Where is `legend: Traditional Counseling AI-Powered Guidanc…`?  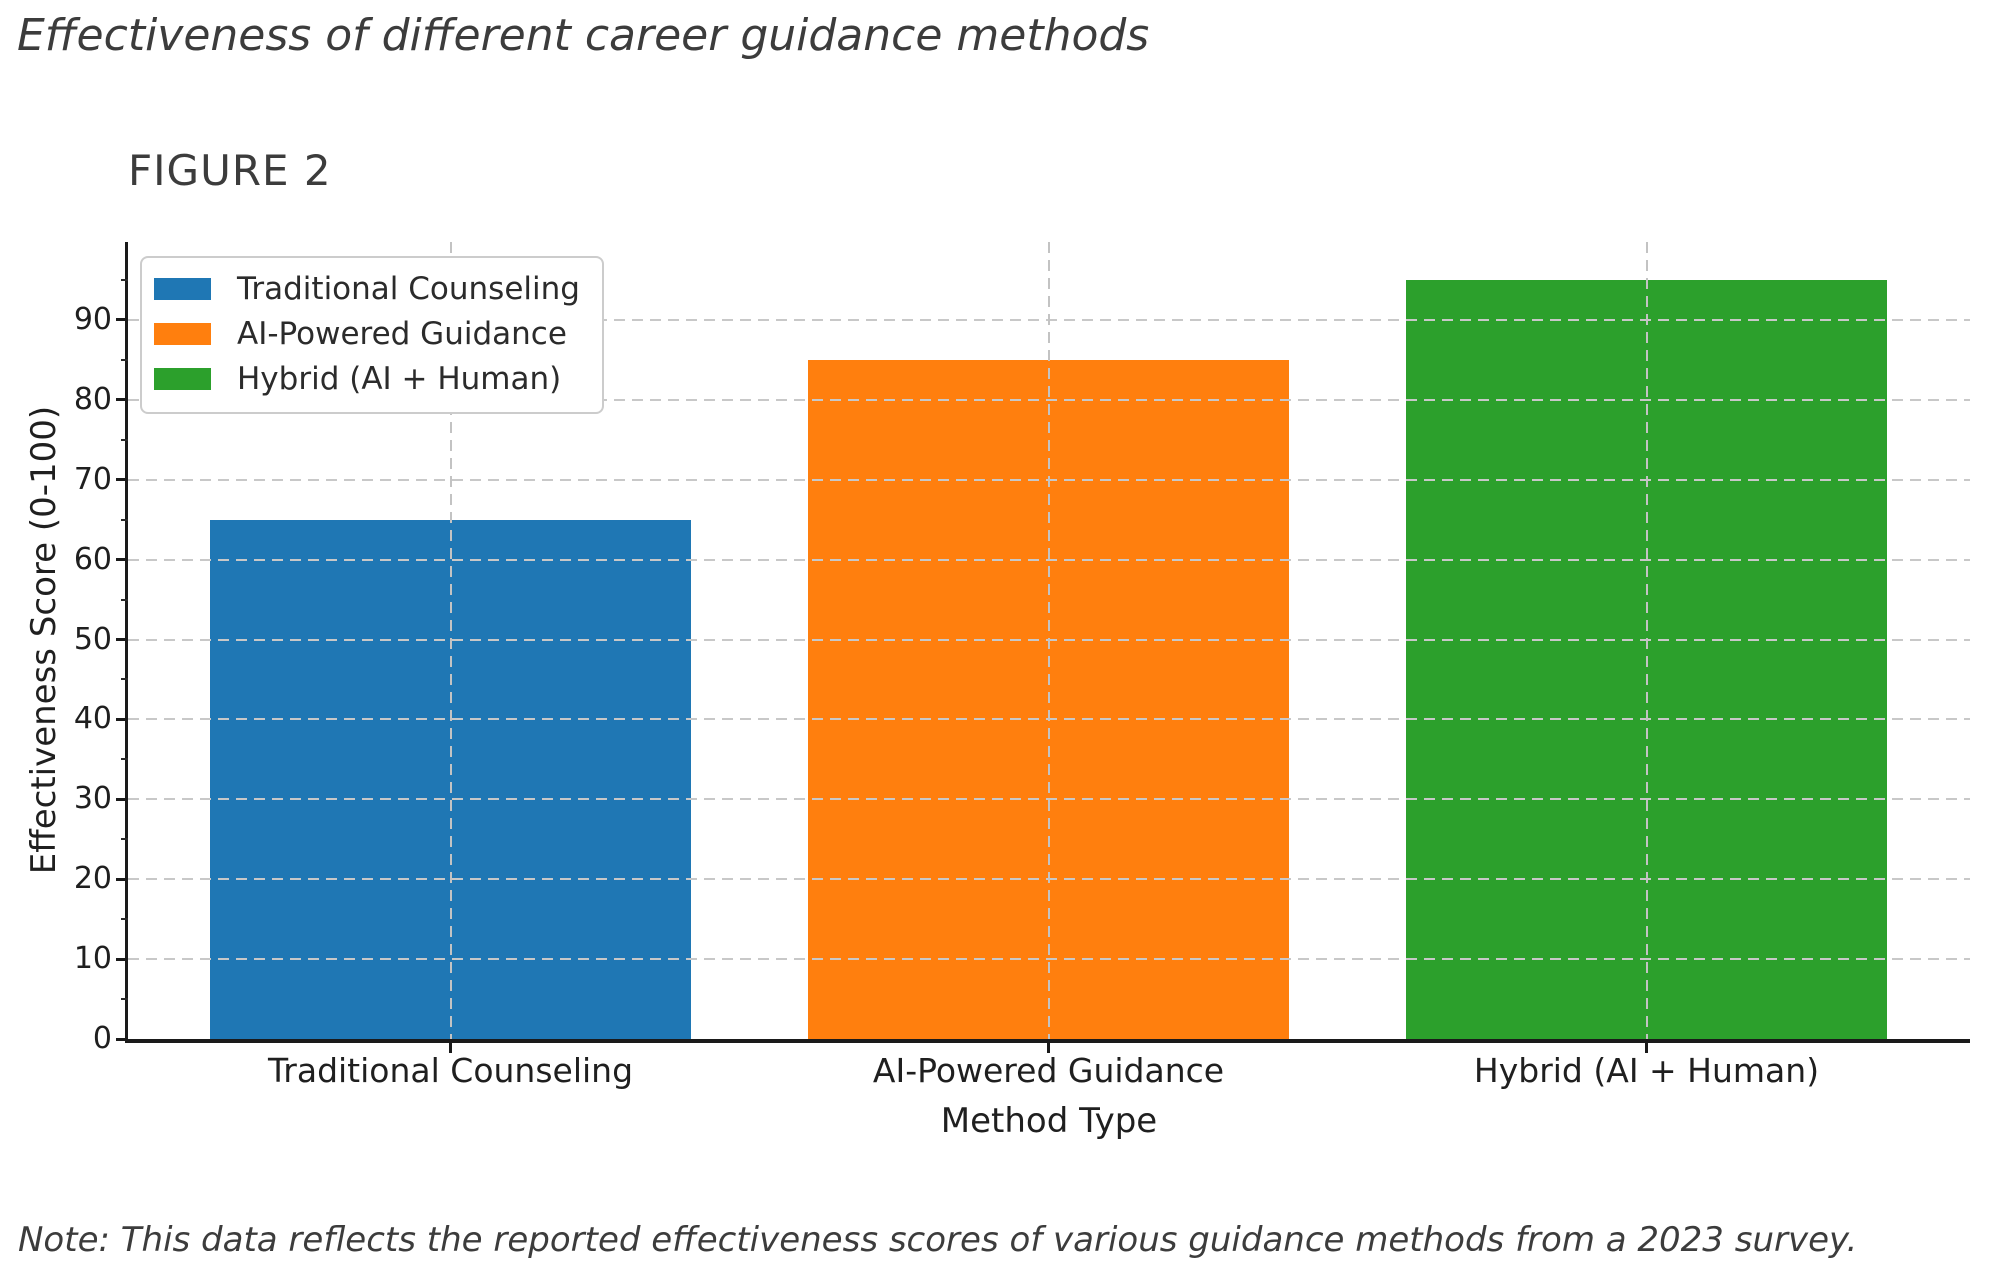
legend: Traditional Counseling AI-Powered Guidanc… is located at coordinates (372, 335).